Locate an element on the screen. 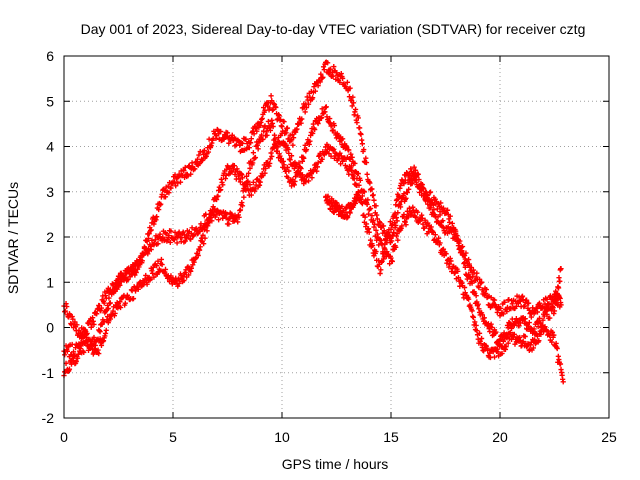 This screenshot has width=640, height=480. y-tick-label: 0 is located at coordinates (50, 328).